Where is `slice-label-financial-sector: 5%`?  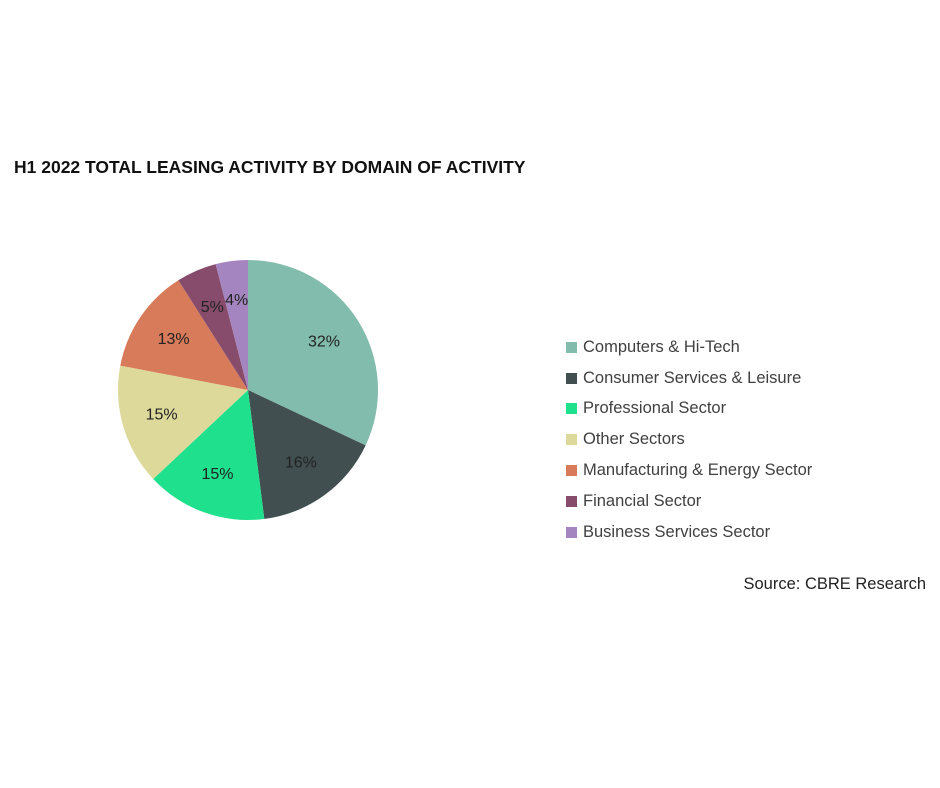 slice-label-financial-sector: 5% is located at coordinates (212, 307).